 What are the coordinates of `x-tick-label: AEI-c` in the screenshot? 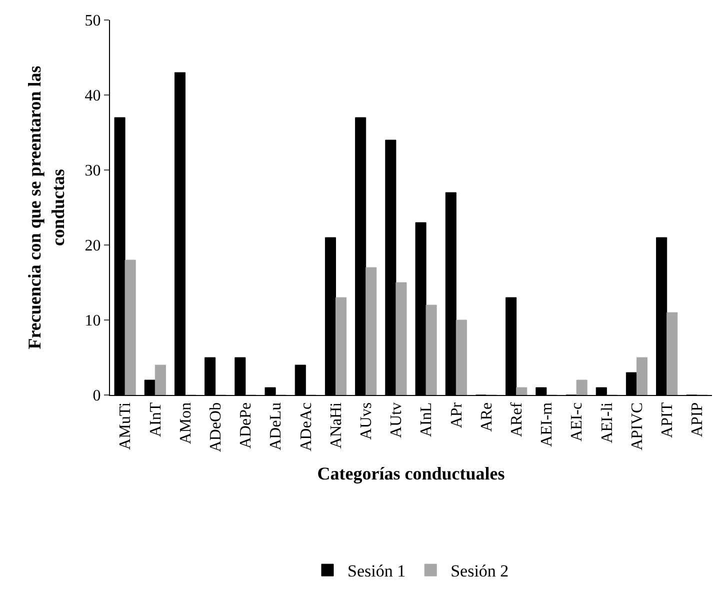 It's located at (577, 422).